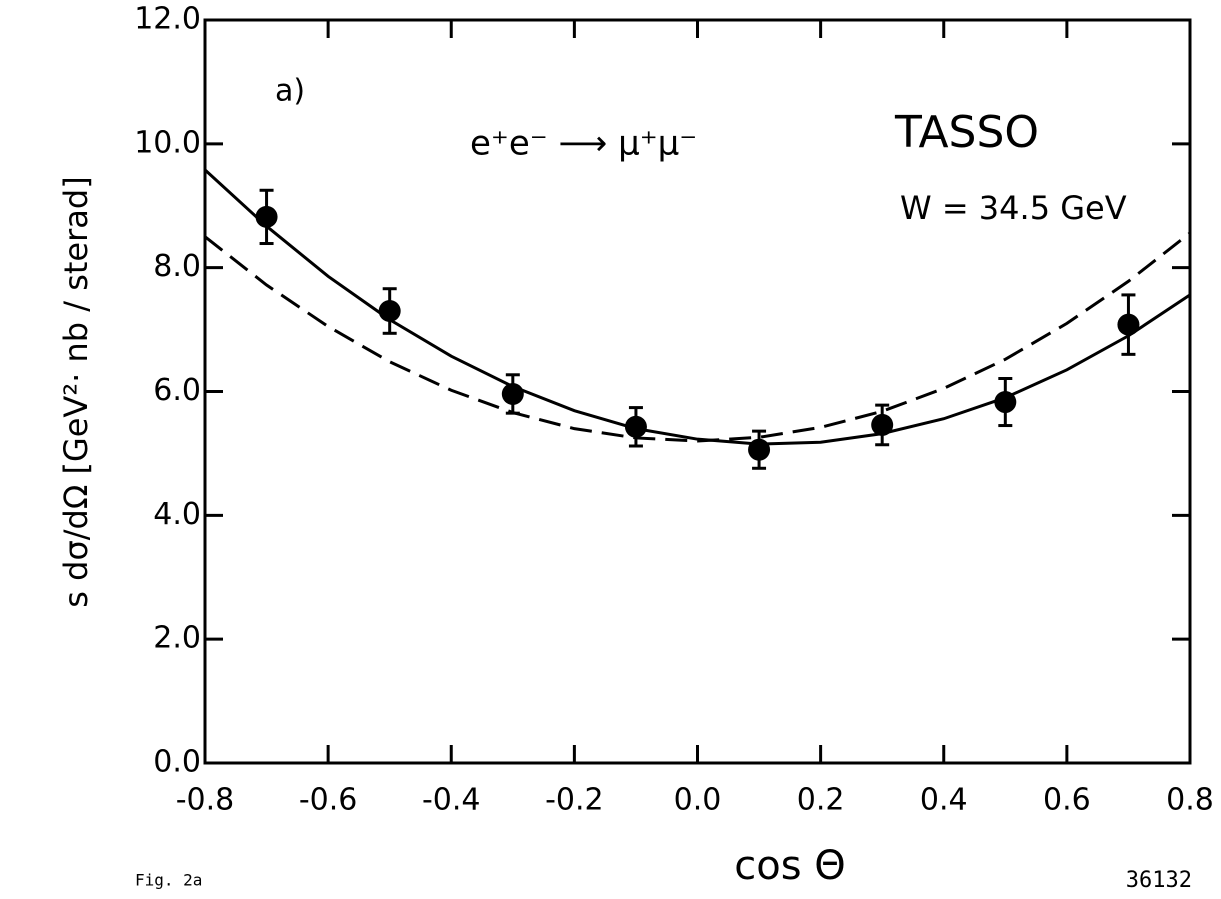 Image resolution: width=1221 pixels, height=899 pixels. I want to click on y-tick-label: 10.0, so click(167, 142).